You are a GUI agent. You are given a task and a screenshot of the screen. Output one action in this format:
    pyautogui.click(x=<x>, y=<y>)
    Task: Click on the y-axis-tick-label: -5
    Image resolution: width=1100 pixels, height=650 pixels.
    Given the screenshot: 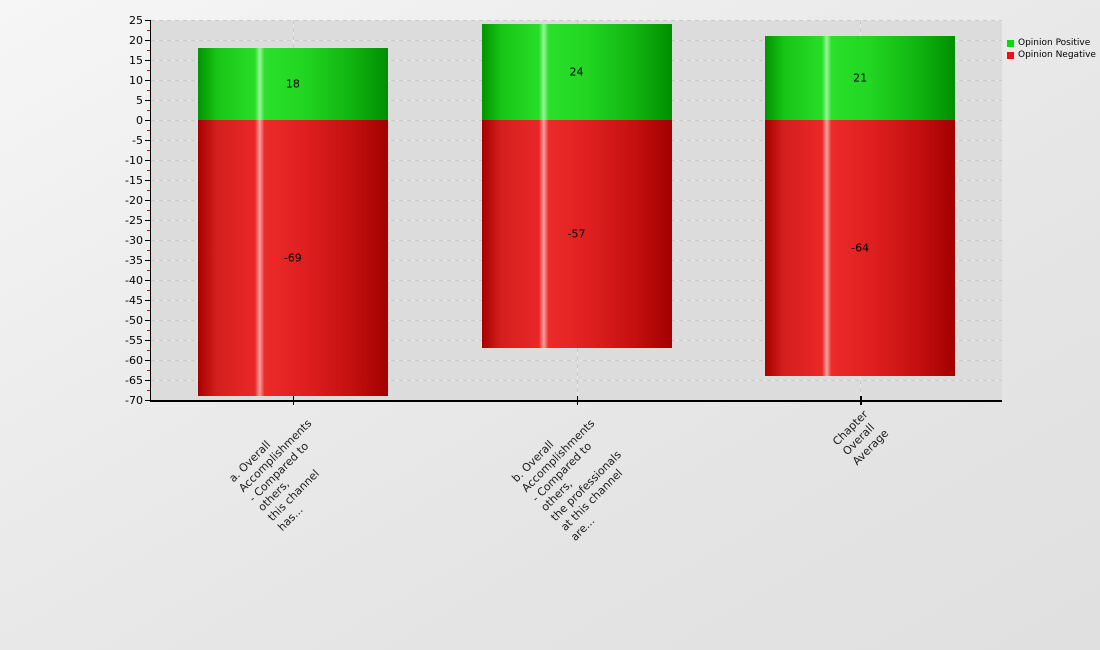 What is the action you would take?
    pyautogui.click(x=137, y=140)
    